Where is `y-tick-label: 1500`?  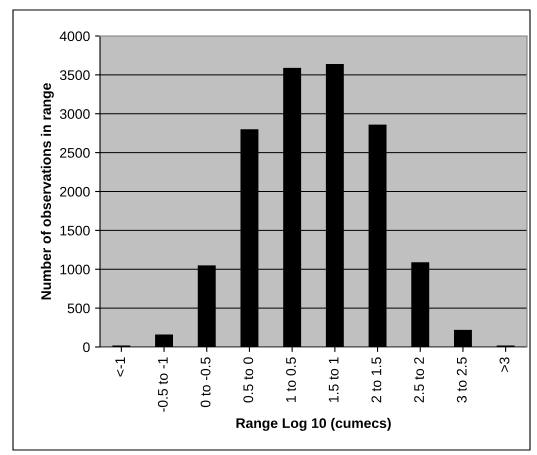 y-tick-label: 1500 is located at coordinates (75, 231).